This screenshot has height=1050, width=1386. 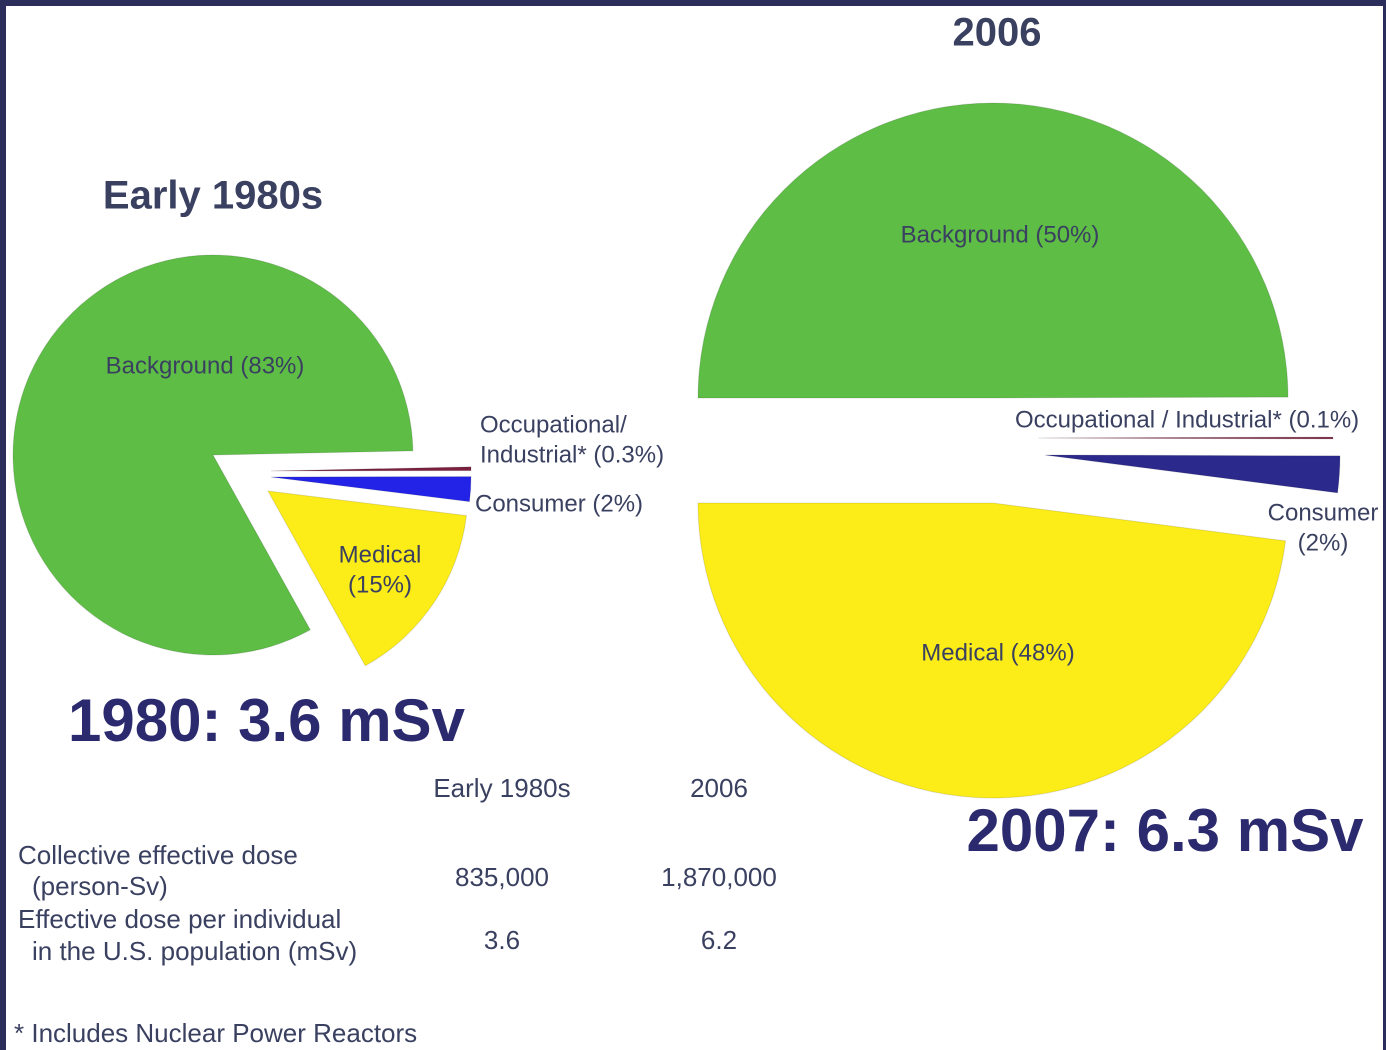 I want to click on footnote: * Includes Nuclear Power Reactors, so click(x=215, y=1033).